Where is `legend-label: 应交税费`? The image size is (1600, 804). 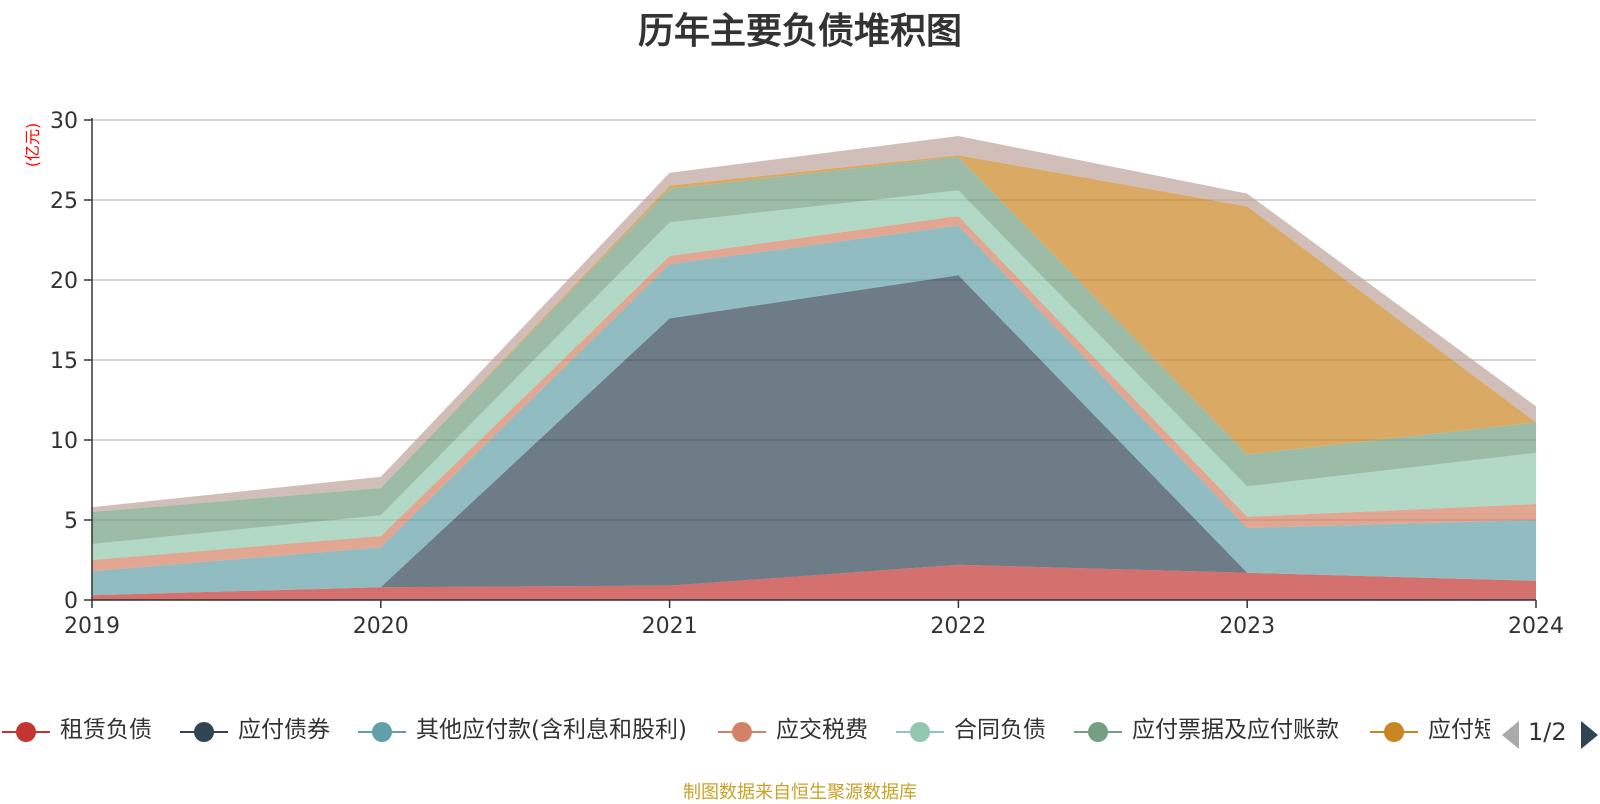
legend-label: 应交税费 is located at coordinates (822, 730).